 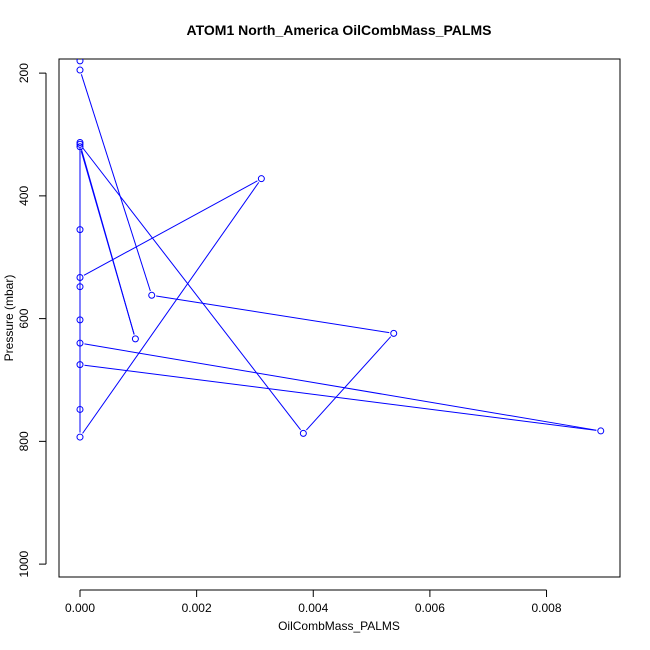 What do you see at coordinates (197, 608) in the screenshot?
I see `x-tick-label: 0.002` at bounding box center [197, 608].